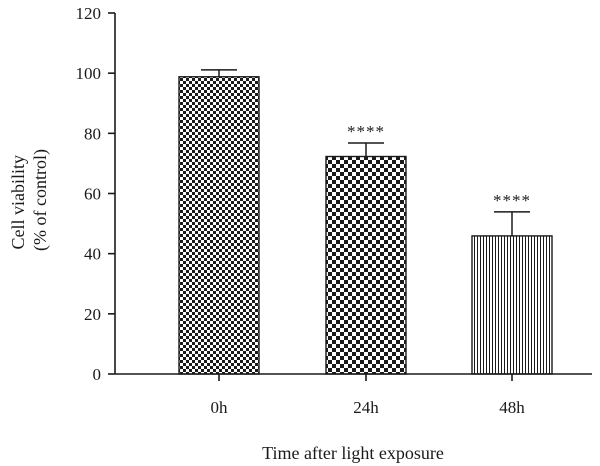  I want to click on y-axis-title: Cell viability (% of control), so click(29, 200).